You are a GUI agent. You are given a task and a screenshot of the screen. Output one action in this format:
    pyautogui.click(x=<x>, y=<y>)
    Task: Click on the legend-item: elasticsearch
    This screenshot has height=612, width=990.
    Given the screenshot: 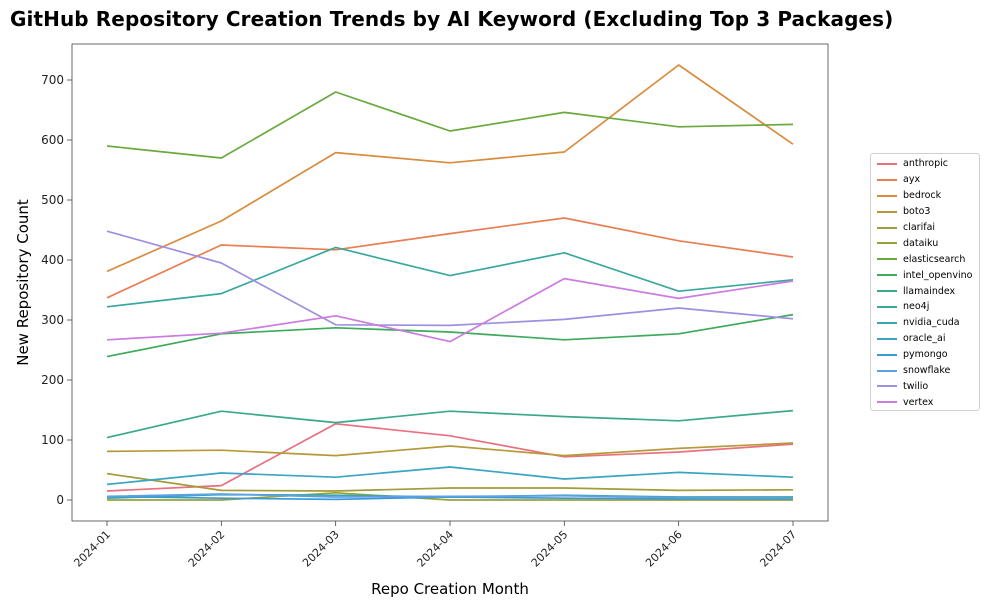 What is the action you would take?
    pyautogui.click(x=925, y=259)
    